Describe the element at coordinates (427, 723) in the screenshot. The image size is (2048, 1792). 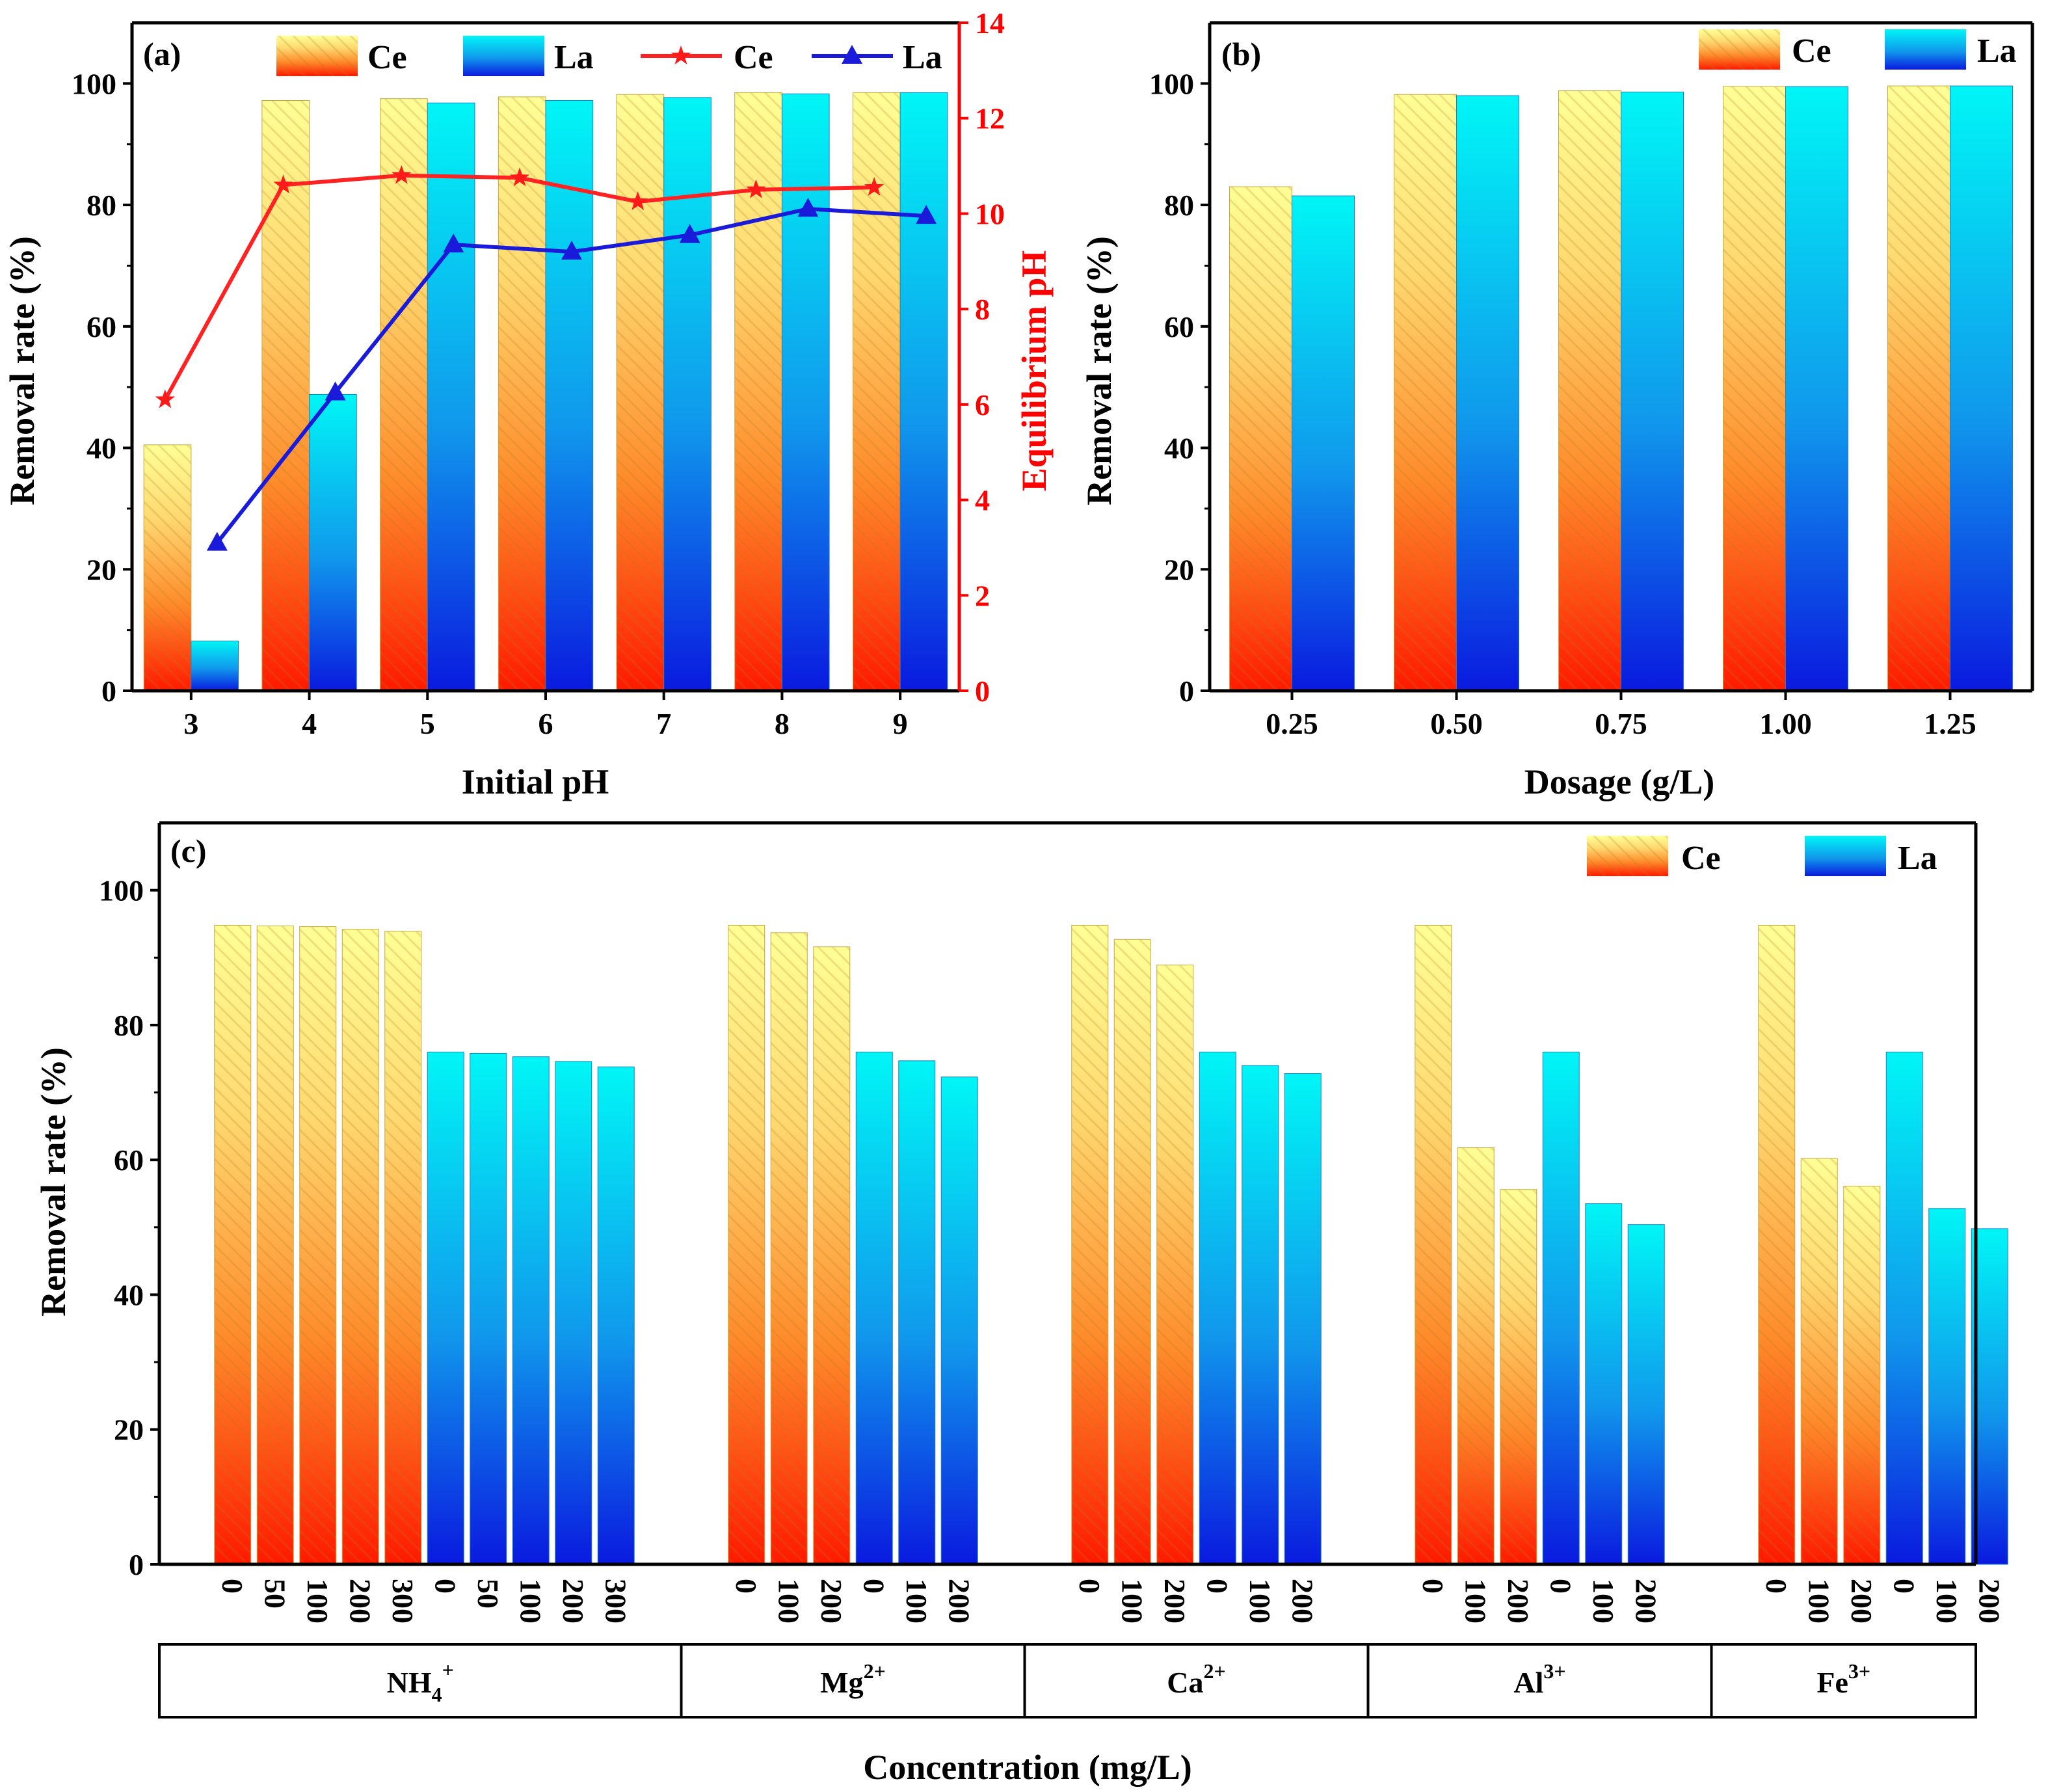
I see `panel-a-xtick-label: 5` at that location.